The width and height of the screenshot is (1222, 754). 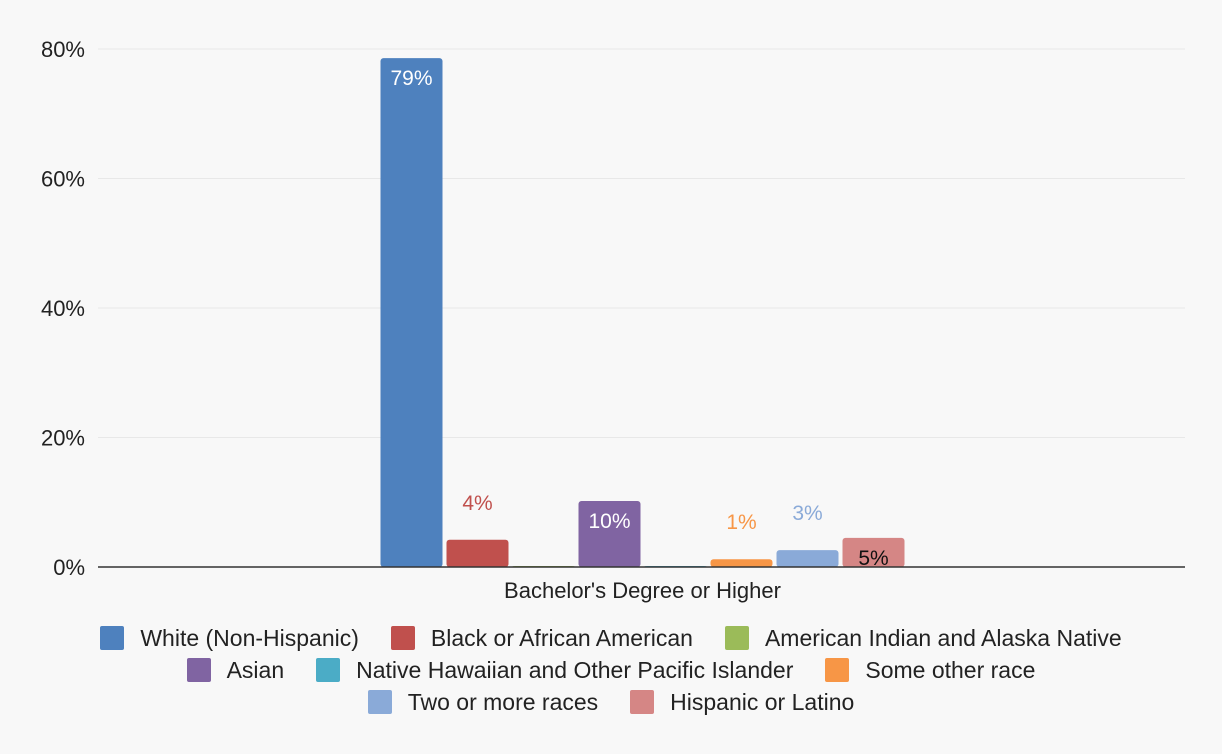 I want to click on y-tick-label: 80%, so click(x=63, y=49).